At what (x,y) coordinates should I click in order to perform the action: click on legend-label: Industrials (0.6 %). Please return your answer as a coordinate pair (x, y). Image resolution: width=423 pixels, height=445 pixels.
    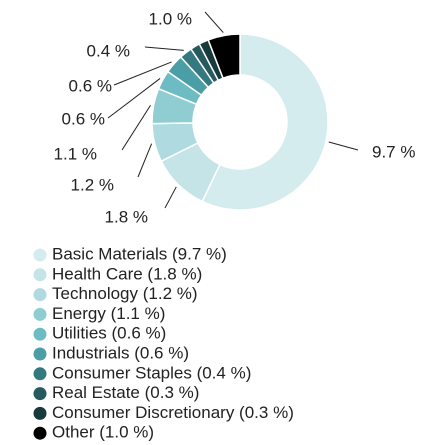
    Looking at the image, I should click on (120, 352).